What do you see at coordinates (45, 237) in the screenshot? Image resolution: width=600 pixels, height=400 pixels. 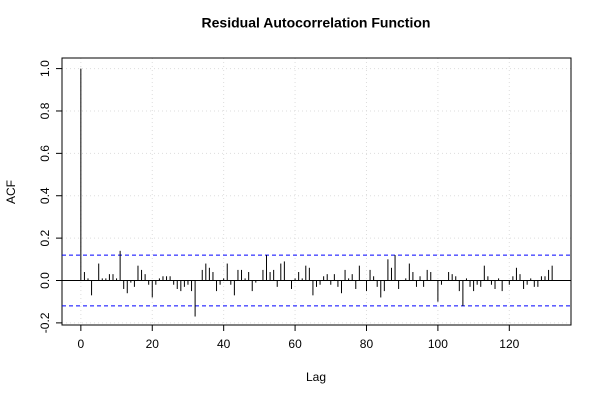 I see `y-tick-label: 0.2` at bounding box center [45, 237].